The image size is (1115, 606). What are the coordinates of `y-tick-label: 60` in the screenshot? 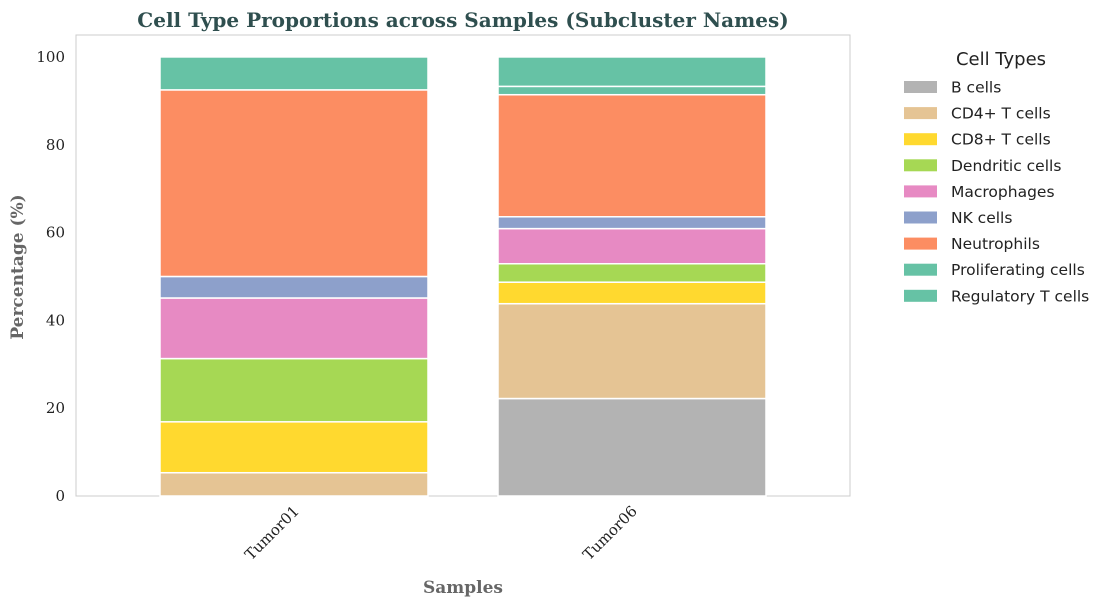 It's located at (55, 233).